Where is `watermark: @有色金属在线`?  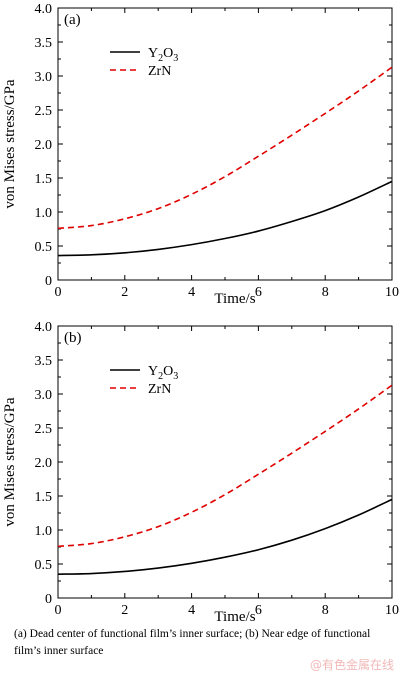 watermark: @有色金属在线 is located at coordinates (351, 665).